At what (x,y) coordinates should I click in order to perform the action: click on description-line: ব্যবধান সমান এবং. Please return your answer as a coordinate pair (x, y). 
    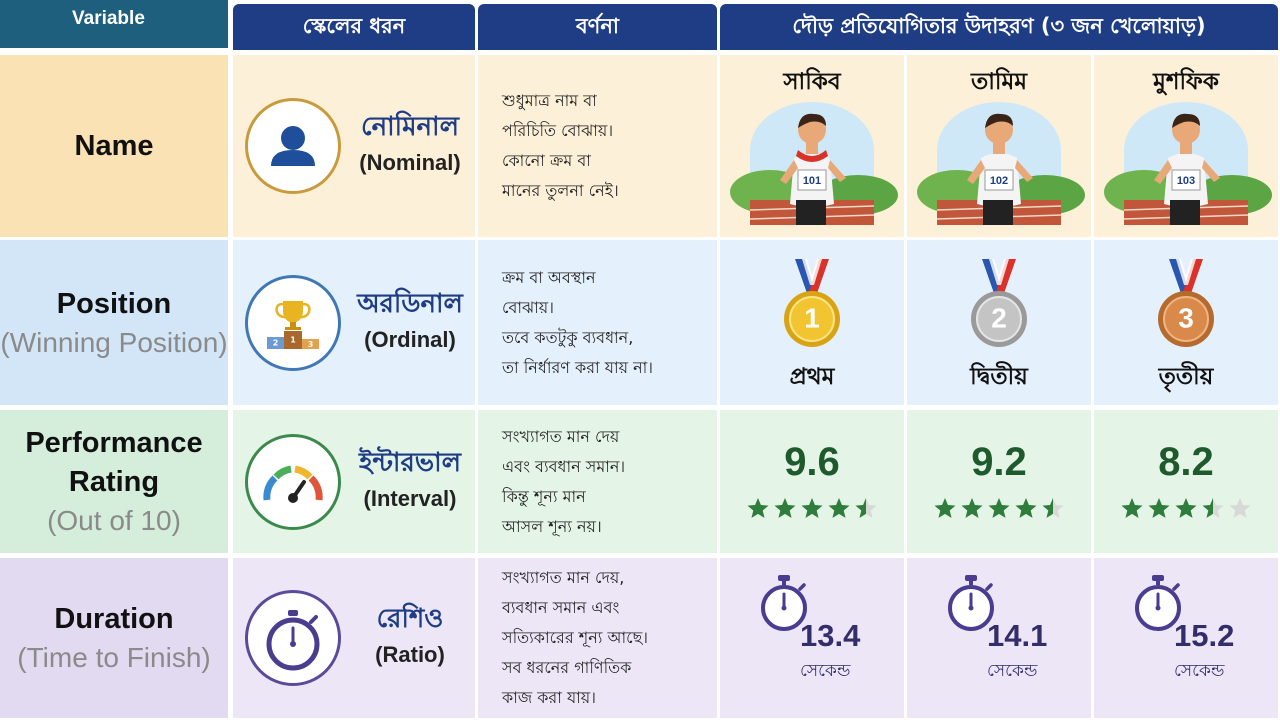
    Looking at the image, I should click on (561, 607).